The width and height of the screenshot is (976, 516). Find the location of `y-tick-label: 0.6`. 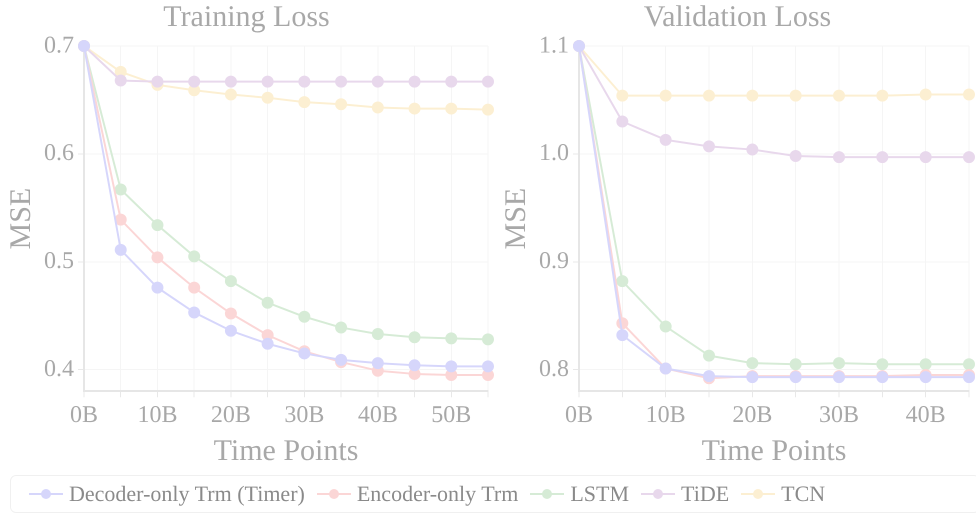

y-tick-label: 0.6 is located at coordinates (59, 153).